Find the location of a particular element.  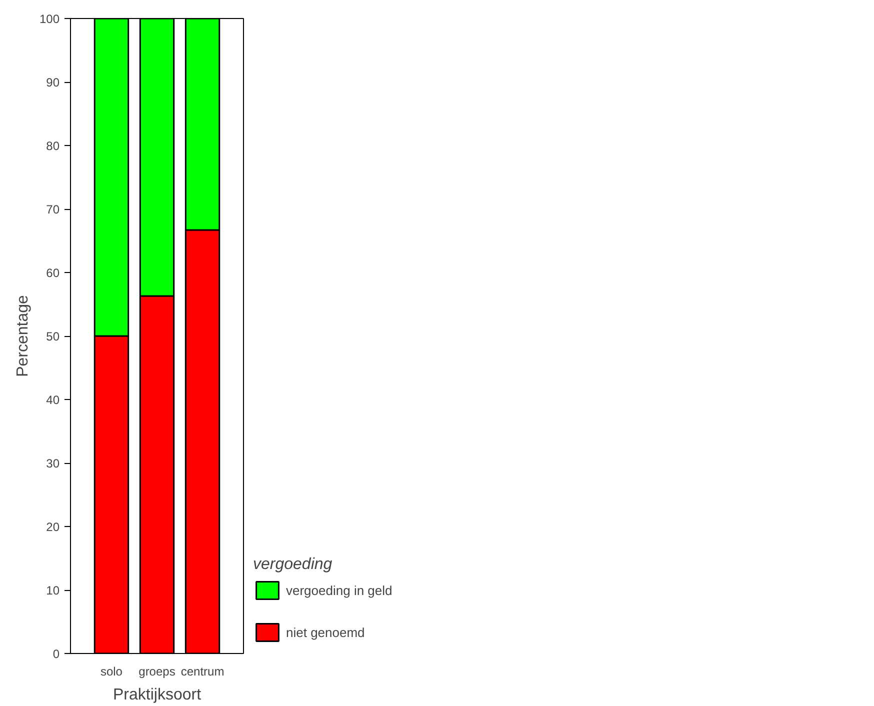

y-tick-label: 10 is located at coordinates (53, 591).